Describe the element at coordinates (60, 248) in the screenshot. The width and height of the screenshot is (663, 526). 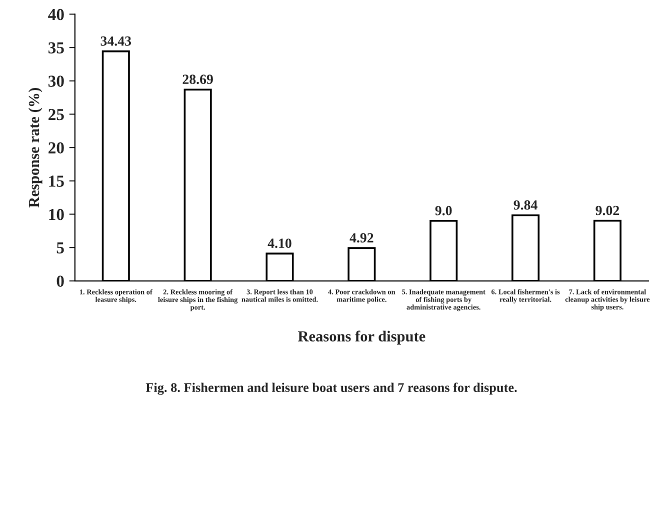
I see `y-tick-label: 5` at that location.